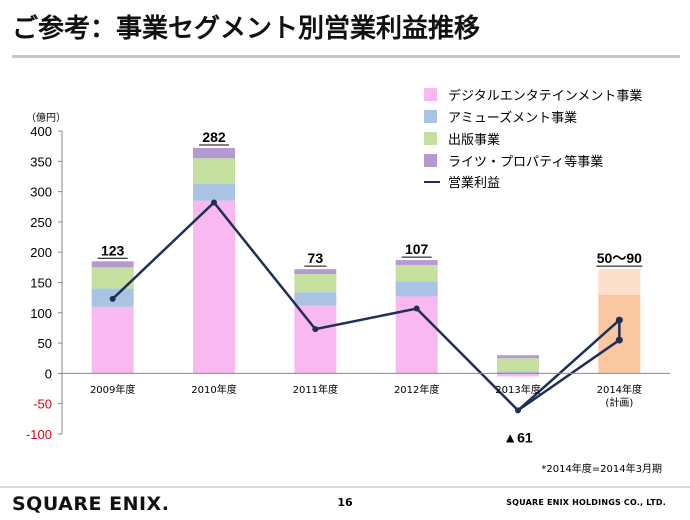 The image size is (690, 520). I want to click on x-tick-label: 2013年度, so click(517, 389).